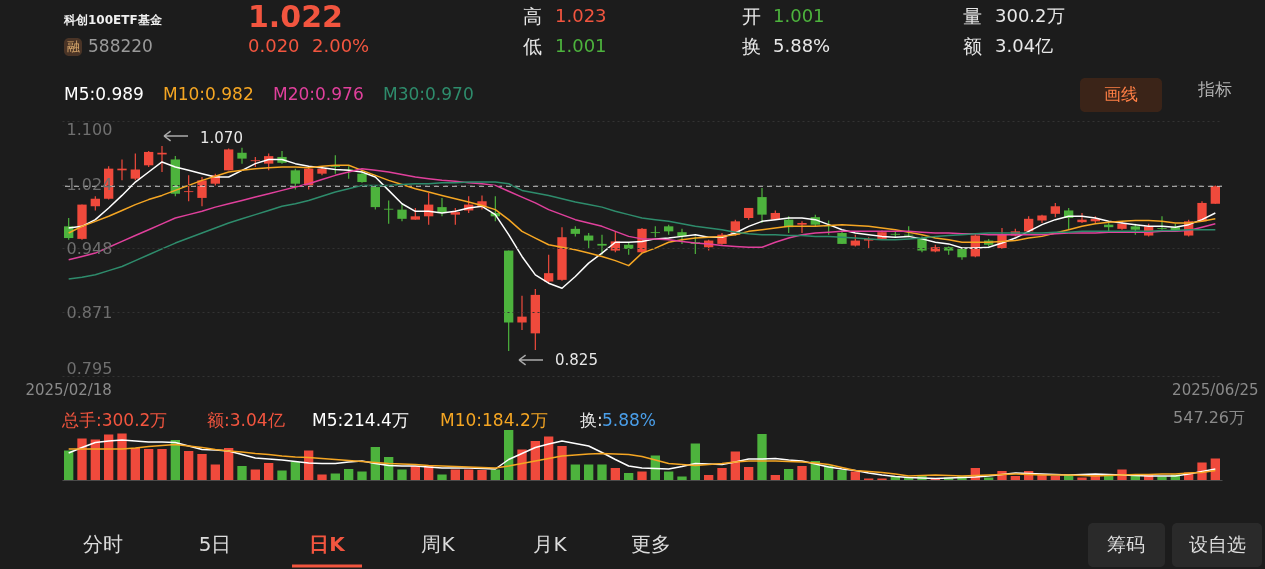 The width and height of the screenshot is (1265, 569). What do you see at coordinates (89, 129) in the screenshot?
I see `y-tick-label: 1.100` at bounding box center [89, 129].